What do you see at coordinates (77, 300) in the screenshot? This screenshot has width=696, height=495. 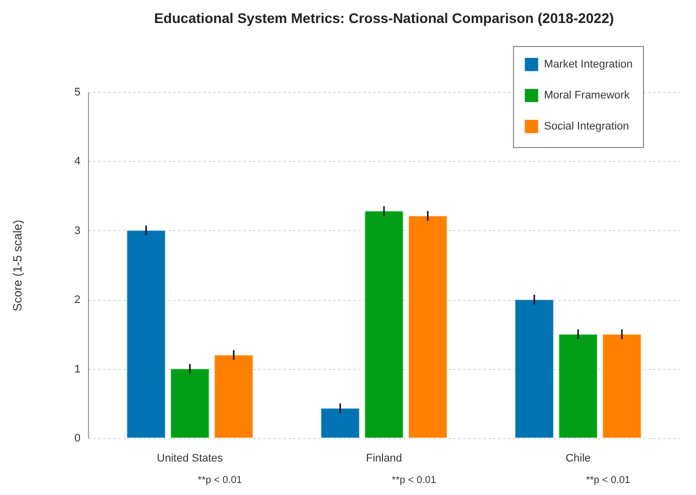 I see `y-tick-label: 2` at bounding box center [77, 300].